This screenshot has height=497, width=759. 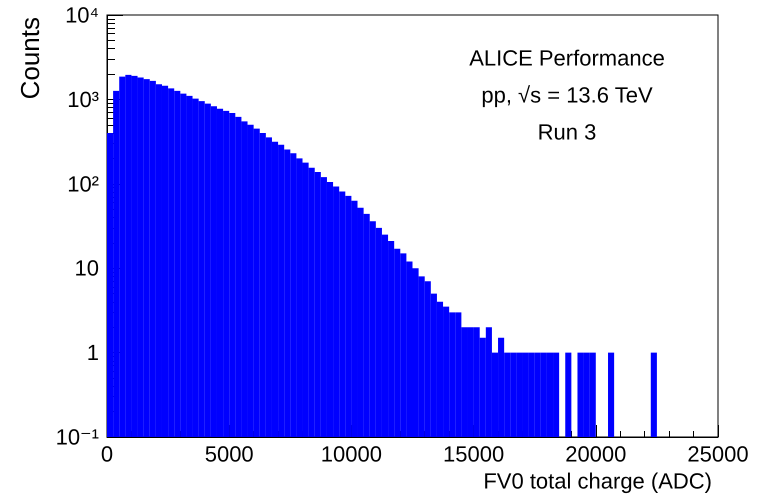 I want to click on y-axis-title: Counts, so click(x=30, y=58).